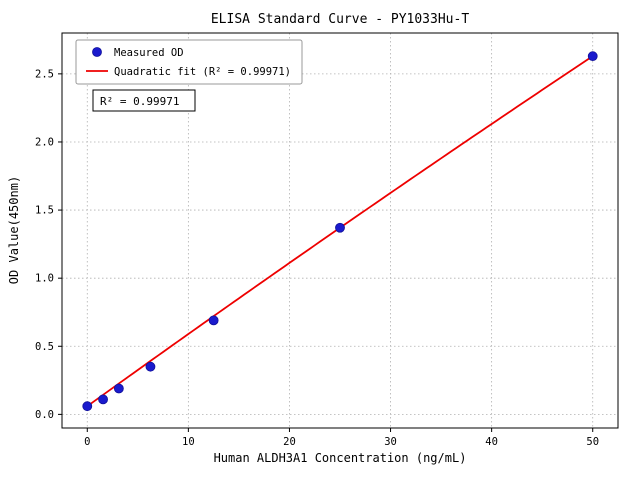 The width and height of the screenshot is (640, 484). What do you see at coordinates (289, 442) in the screenshot?
I see `x-tick-label: 20` at bounding box center [289, 442].